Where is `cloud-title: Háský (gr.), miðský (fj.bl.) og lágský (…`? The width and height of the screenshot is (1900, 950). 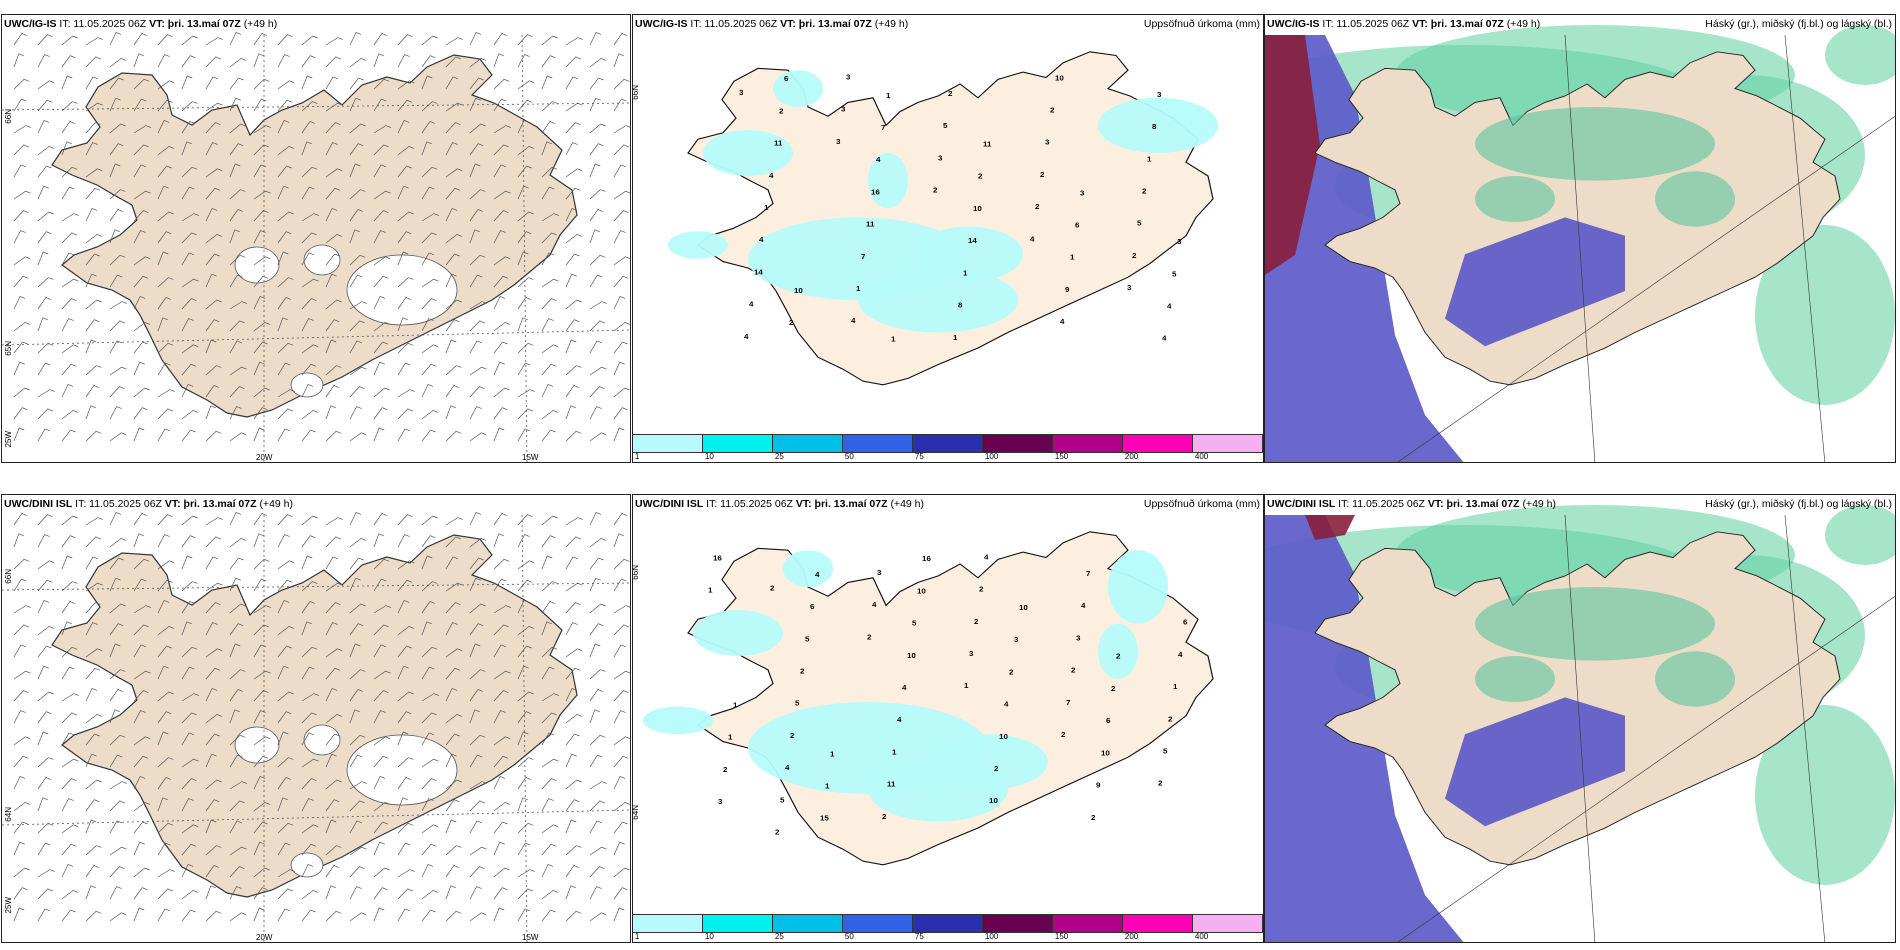 cloud-title: Háský (gr.), miðský (fj.bl.) og lágský (… is located at coordinates (1798, 24).